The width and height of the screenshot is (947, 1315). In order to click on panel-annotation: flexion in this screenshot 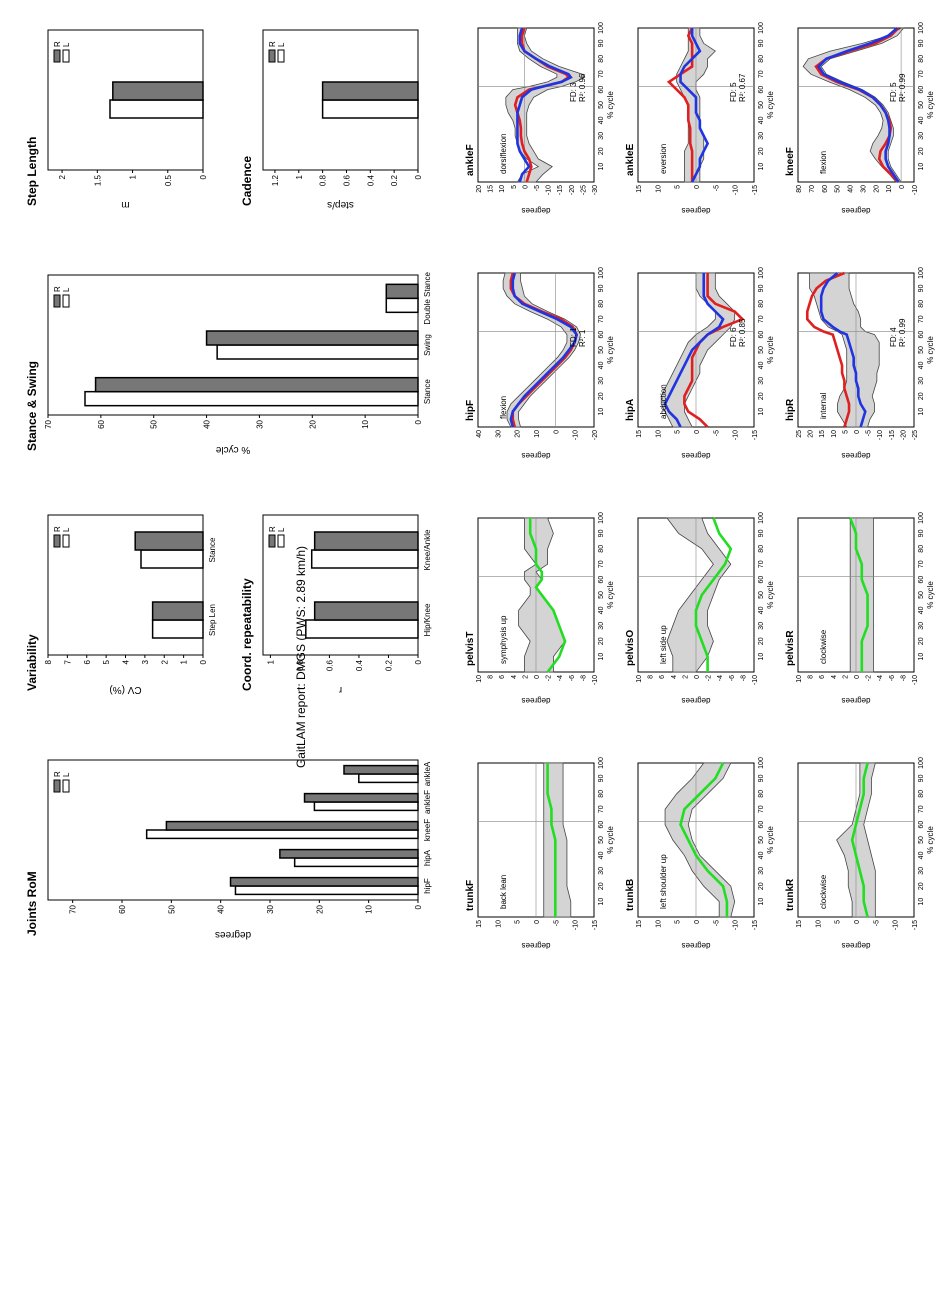, I will do `click(823, 162)`.